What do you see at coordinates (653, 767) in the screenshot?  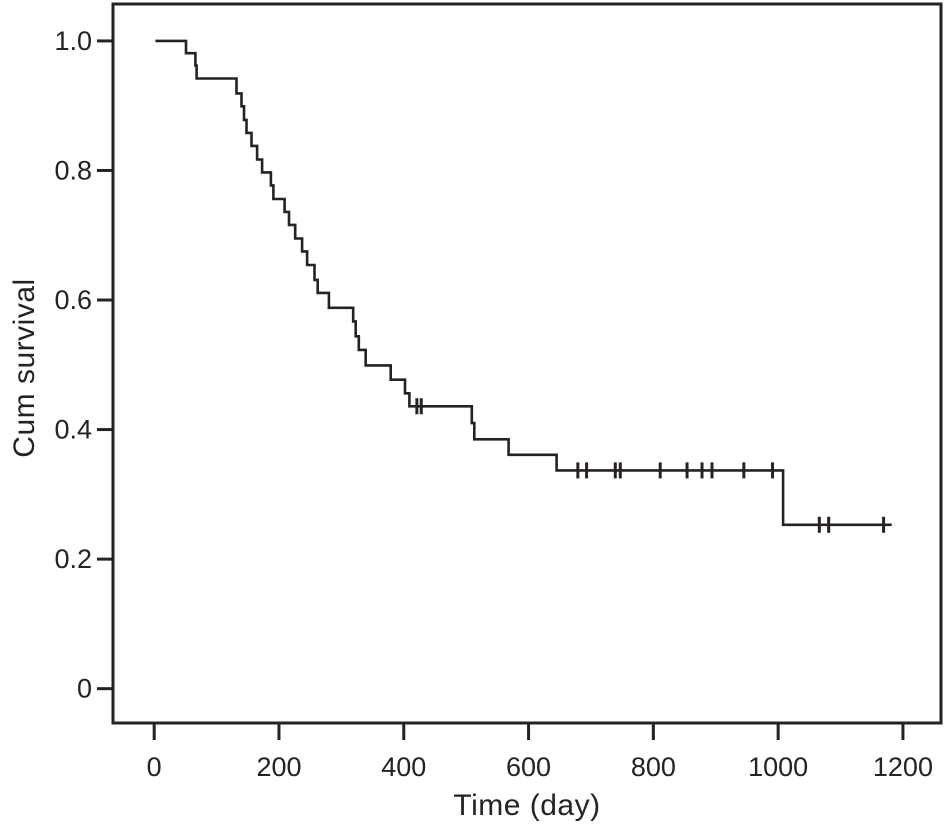 I see `x-tick-label: 800` at bounding box center [653, 767].